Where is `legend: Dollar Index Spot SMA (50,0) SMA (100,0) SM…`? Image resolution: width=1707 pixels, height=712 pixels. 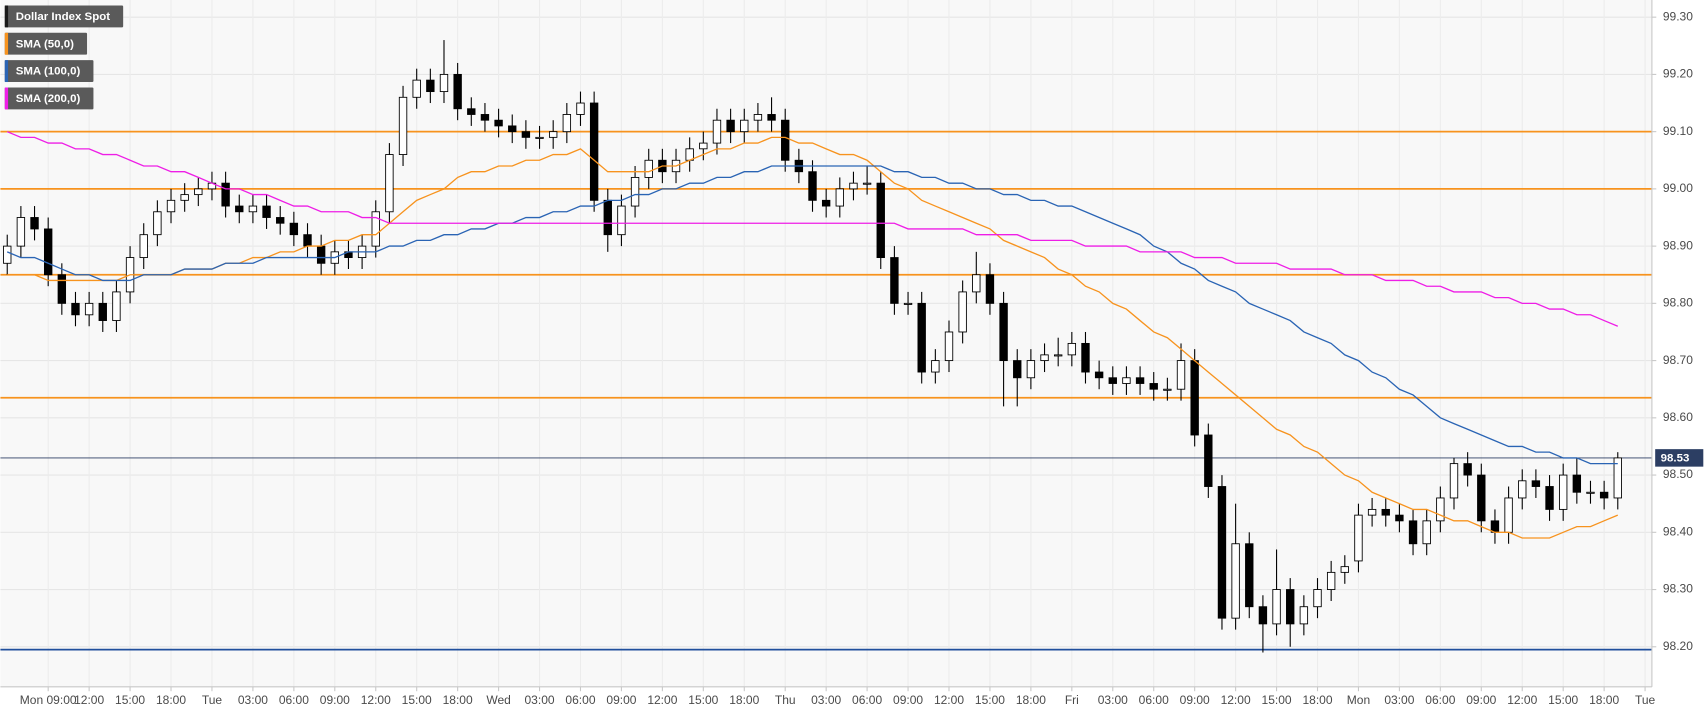
legend: Dollar Index Spot SMA (50,0) SMA (100,0) SM… is located at coordinates (64, 57).